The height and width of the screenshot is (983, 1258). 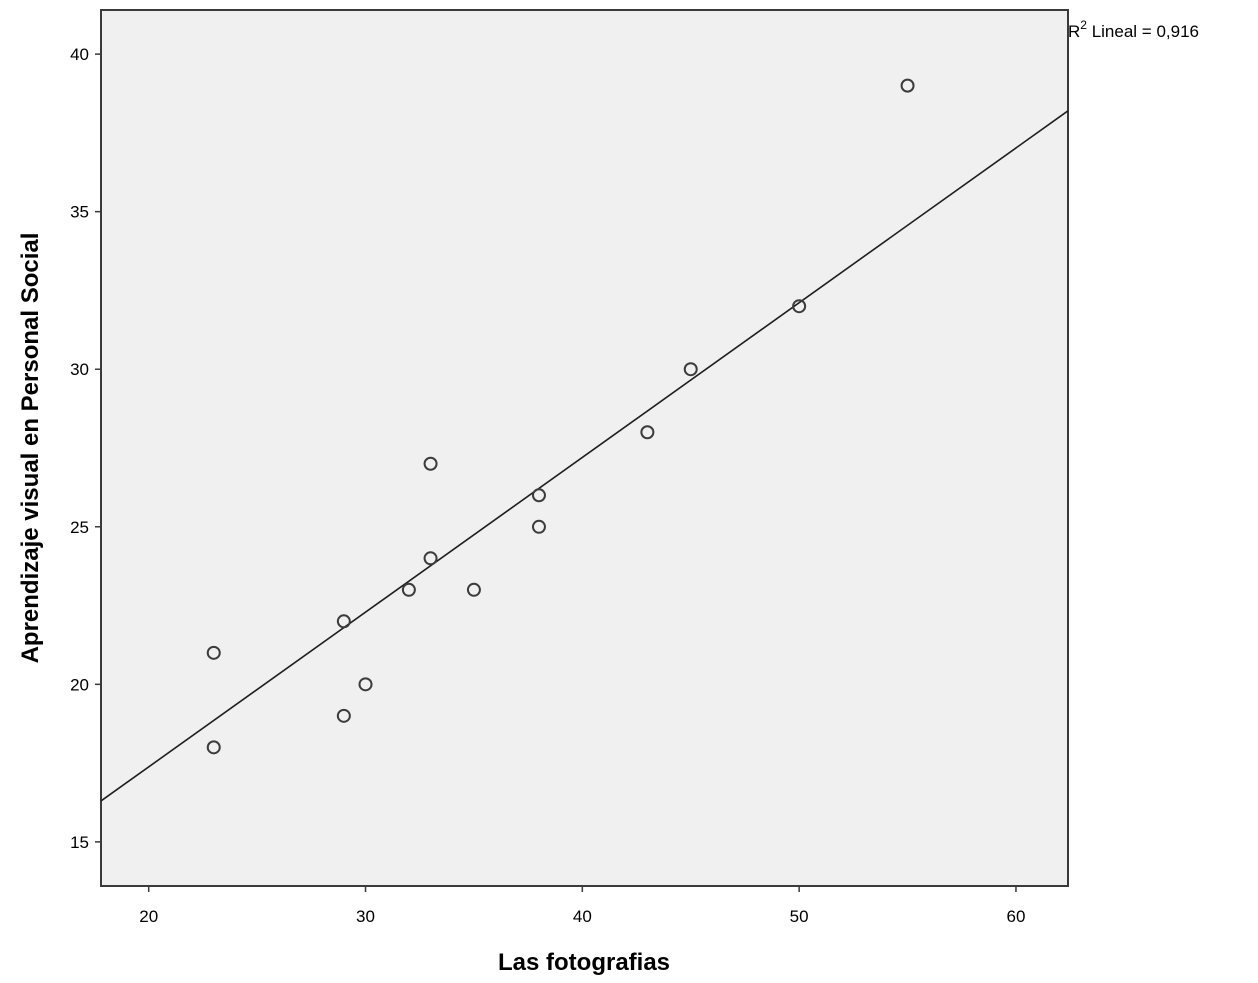 What do you see at coordinates (1143, 31) in the screenshot?
I see `annotation-r-text: Lineal = 0,916` at bounding box center [1143, 31].